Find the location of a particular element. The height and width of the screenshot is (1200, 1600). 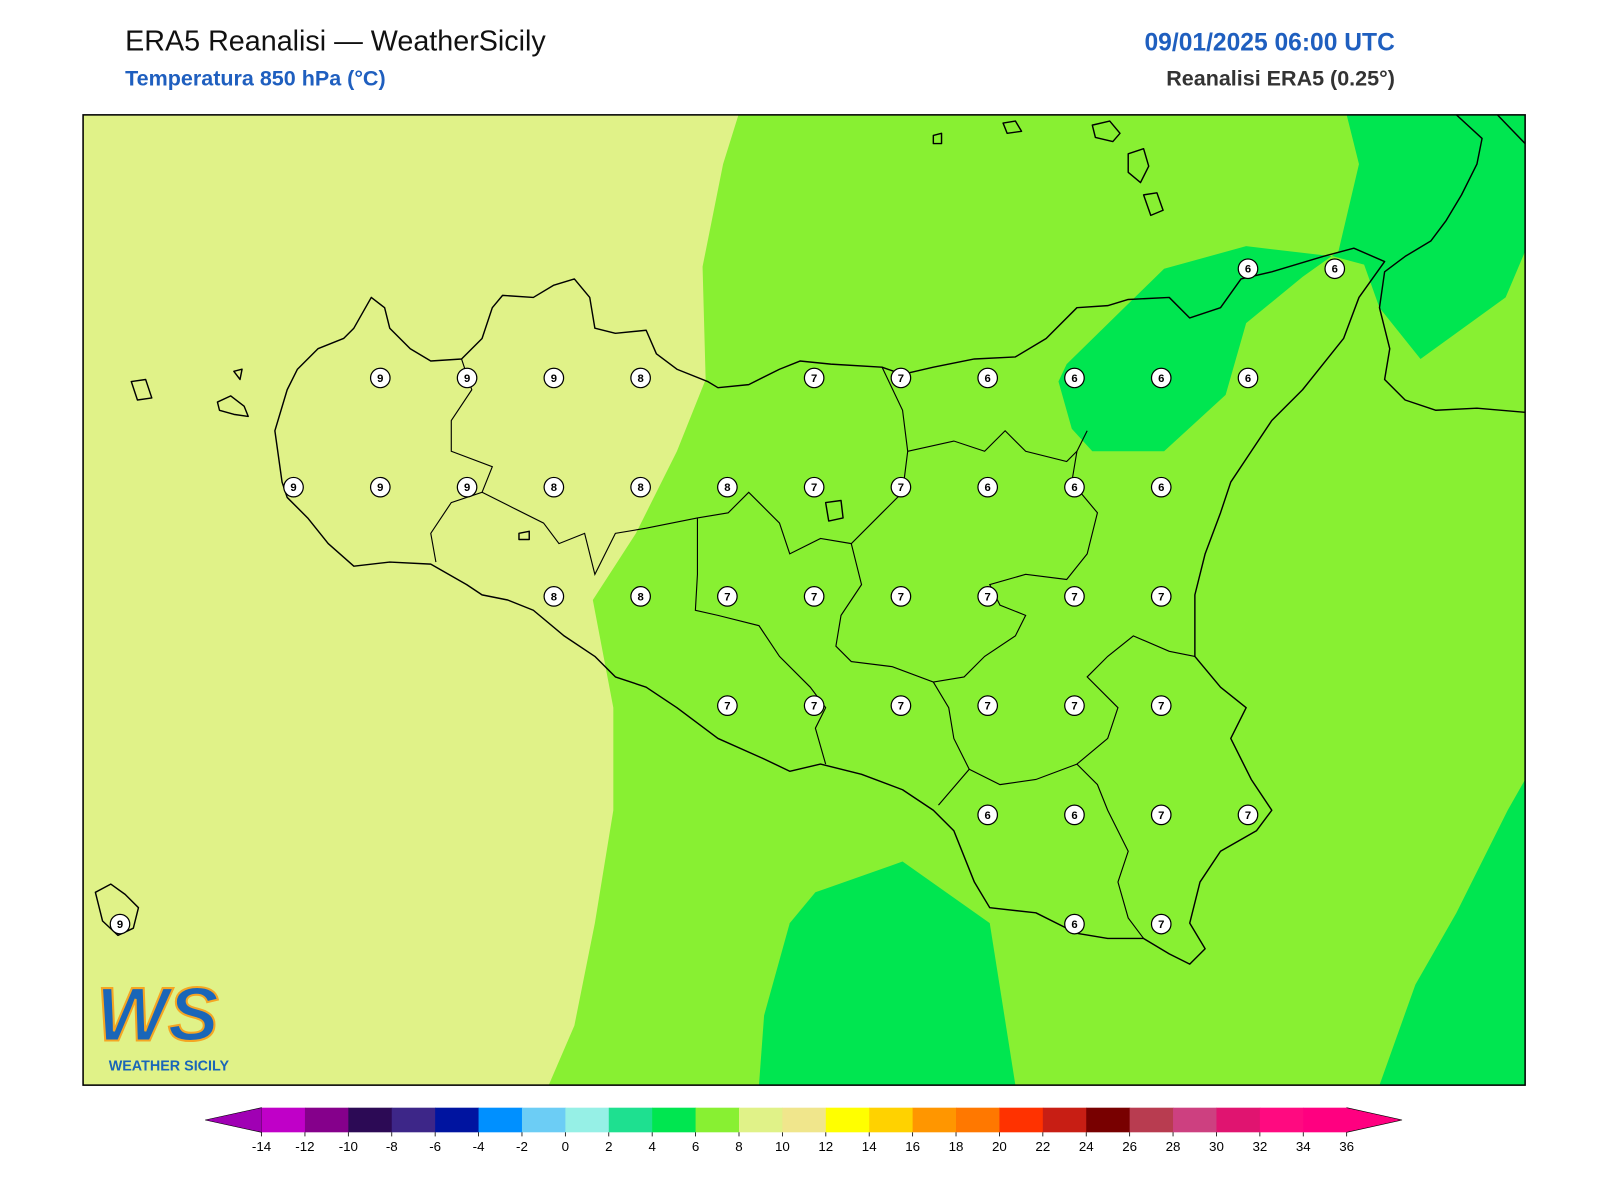

station-value: 8 is located at coordinates (640, 379).